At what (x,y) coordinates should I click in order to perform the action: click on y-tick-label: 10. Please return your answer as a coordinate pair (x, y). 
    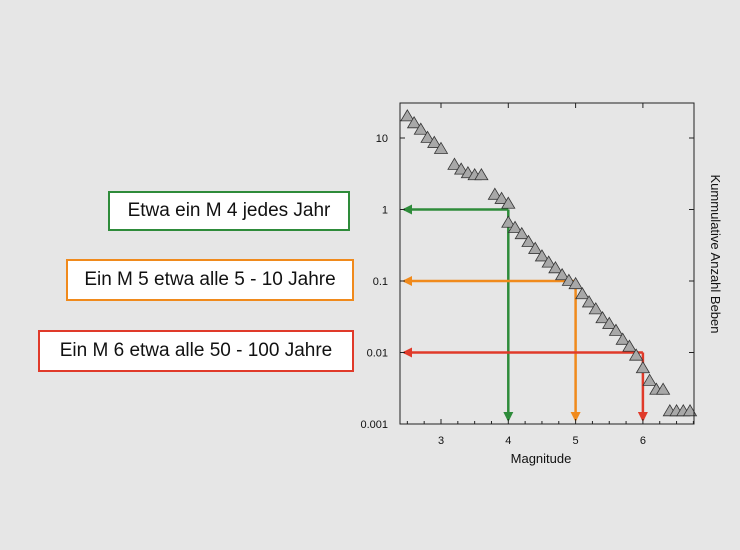
    Looking at the image, I should click on (382, 139).